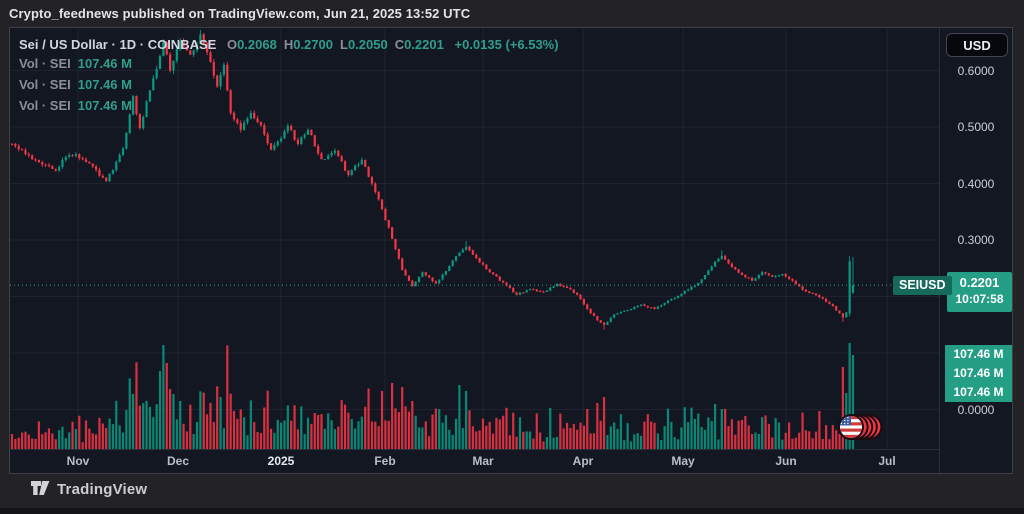 Image resolution: width=1024 pixels, height=514 pixels. Describe the element at coordinates (89, 489) in the screenshot. I see `tradingview-logo-link: TradingView` at that location.